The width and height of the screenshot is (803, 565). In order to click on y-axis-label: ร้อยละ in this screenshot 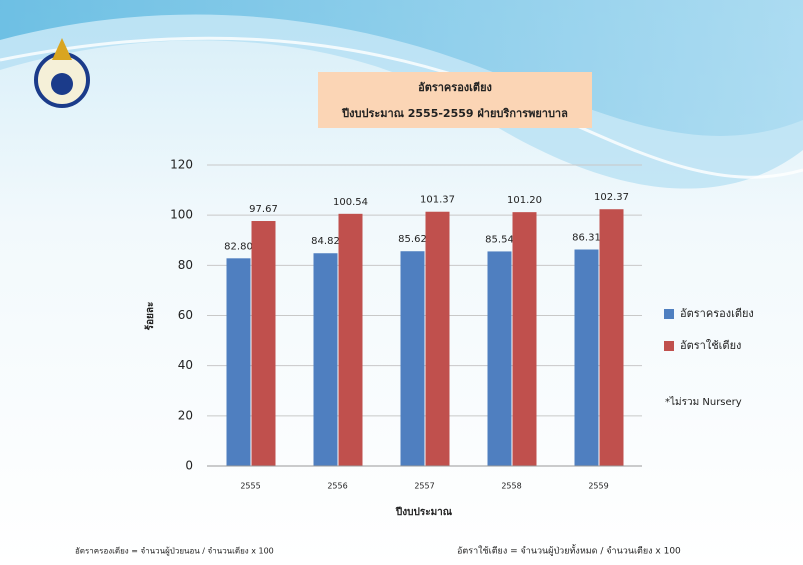, I will do `click(150, 316)`.